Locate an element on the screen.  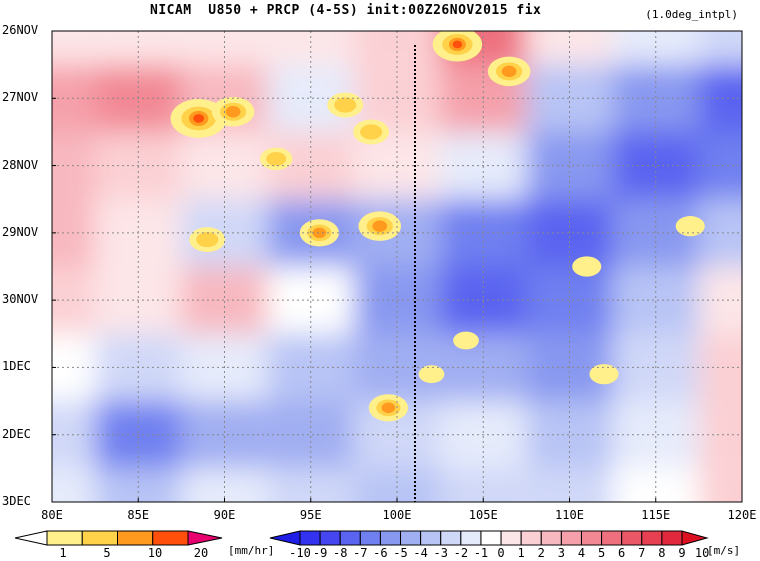
x-tick-label: 85E is located at coordinates (138, 515).